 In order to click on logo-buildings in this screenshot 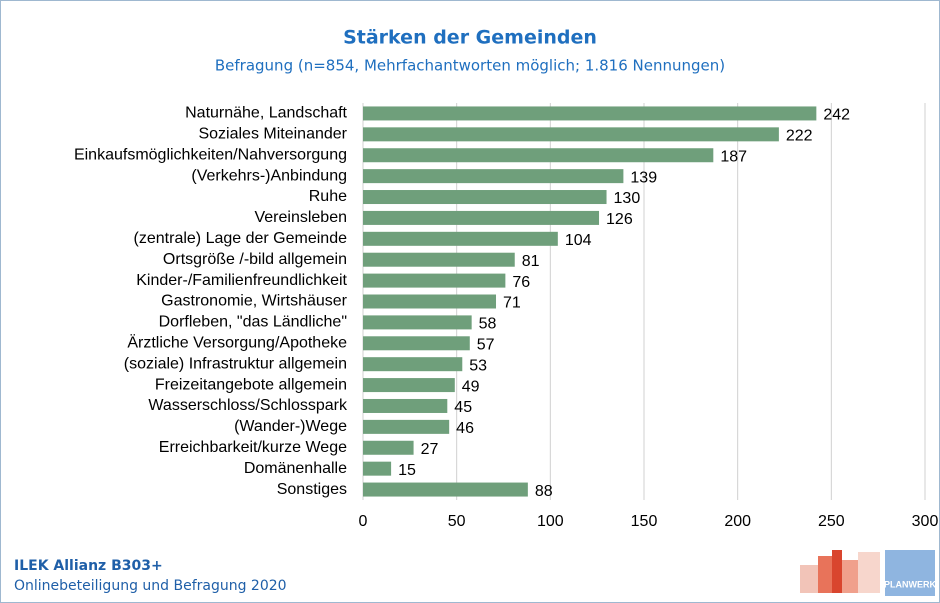, I will do `click(840, 571)`.